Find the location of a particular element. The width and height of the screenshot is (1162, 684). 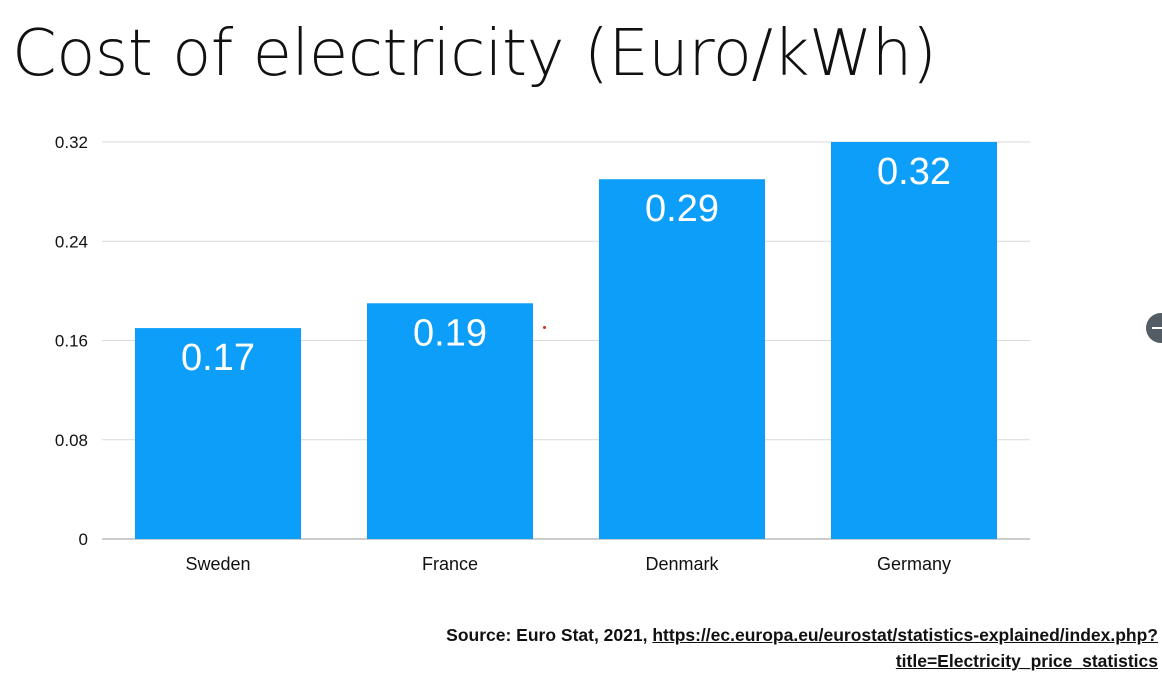

y-axis-ticks: 0 0.08 0.16 0.24 0.32 is located at coordinates (71, 341).